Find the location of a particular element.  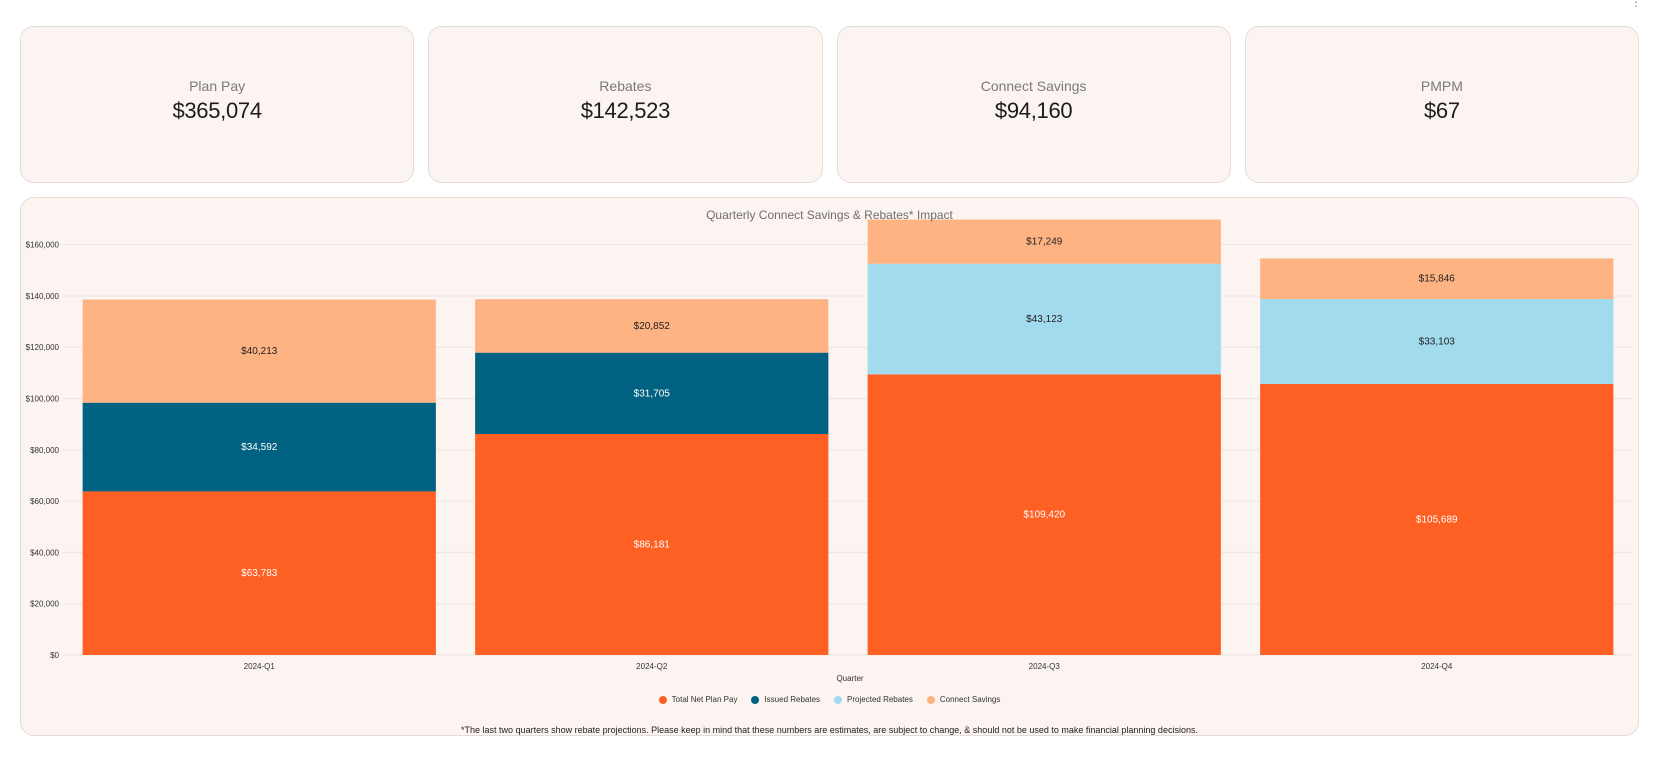

y-tick-label: $20,000 is located at coordinates (44, 604).